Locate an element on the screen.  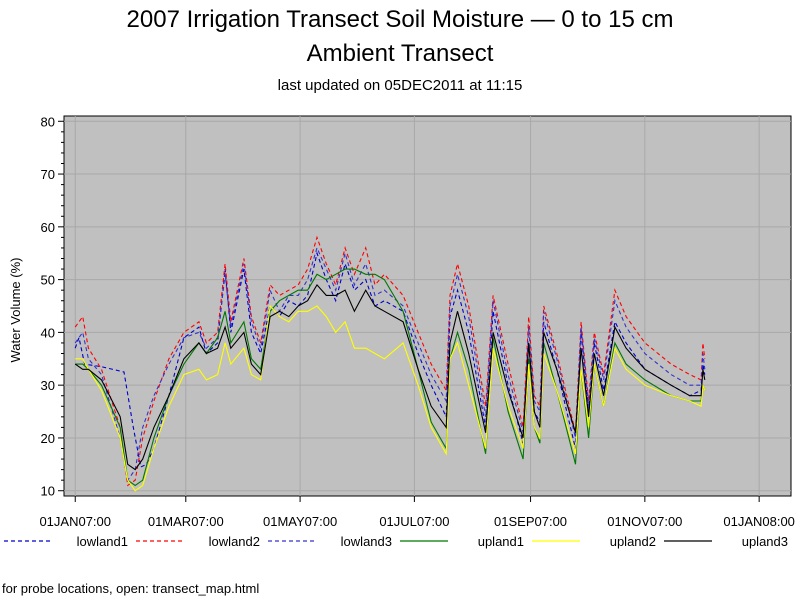
y-tick-label: 60 is located at coordinates (48, 227).